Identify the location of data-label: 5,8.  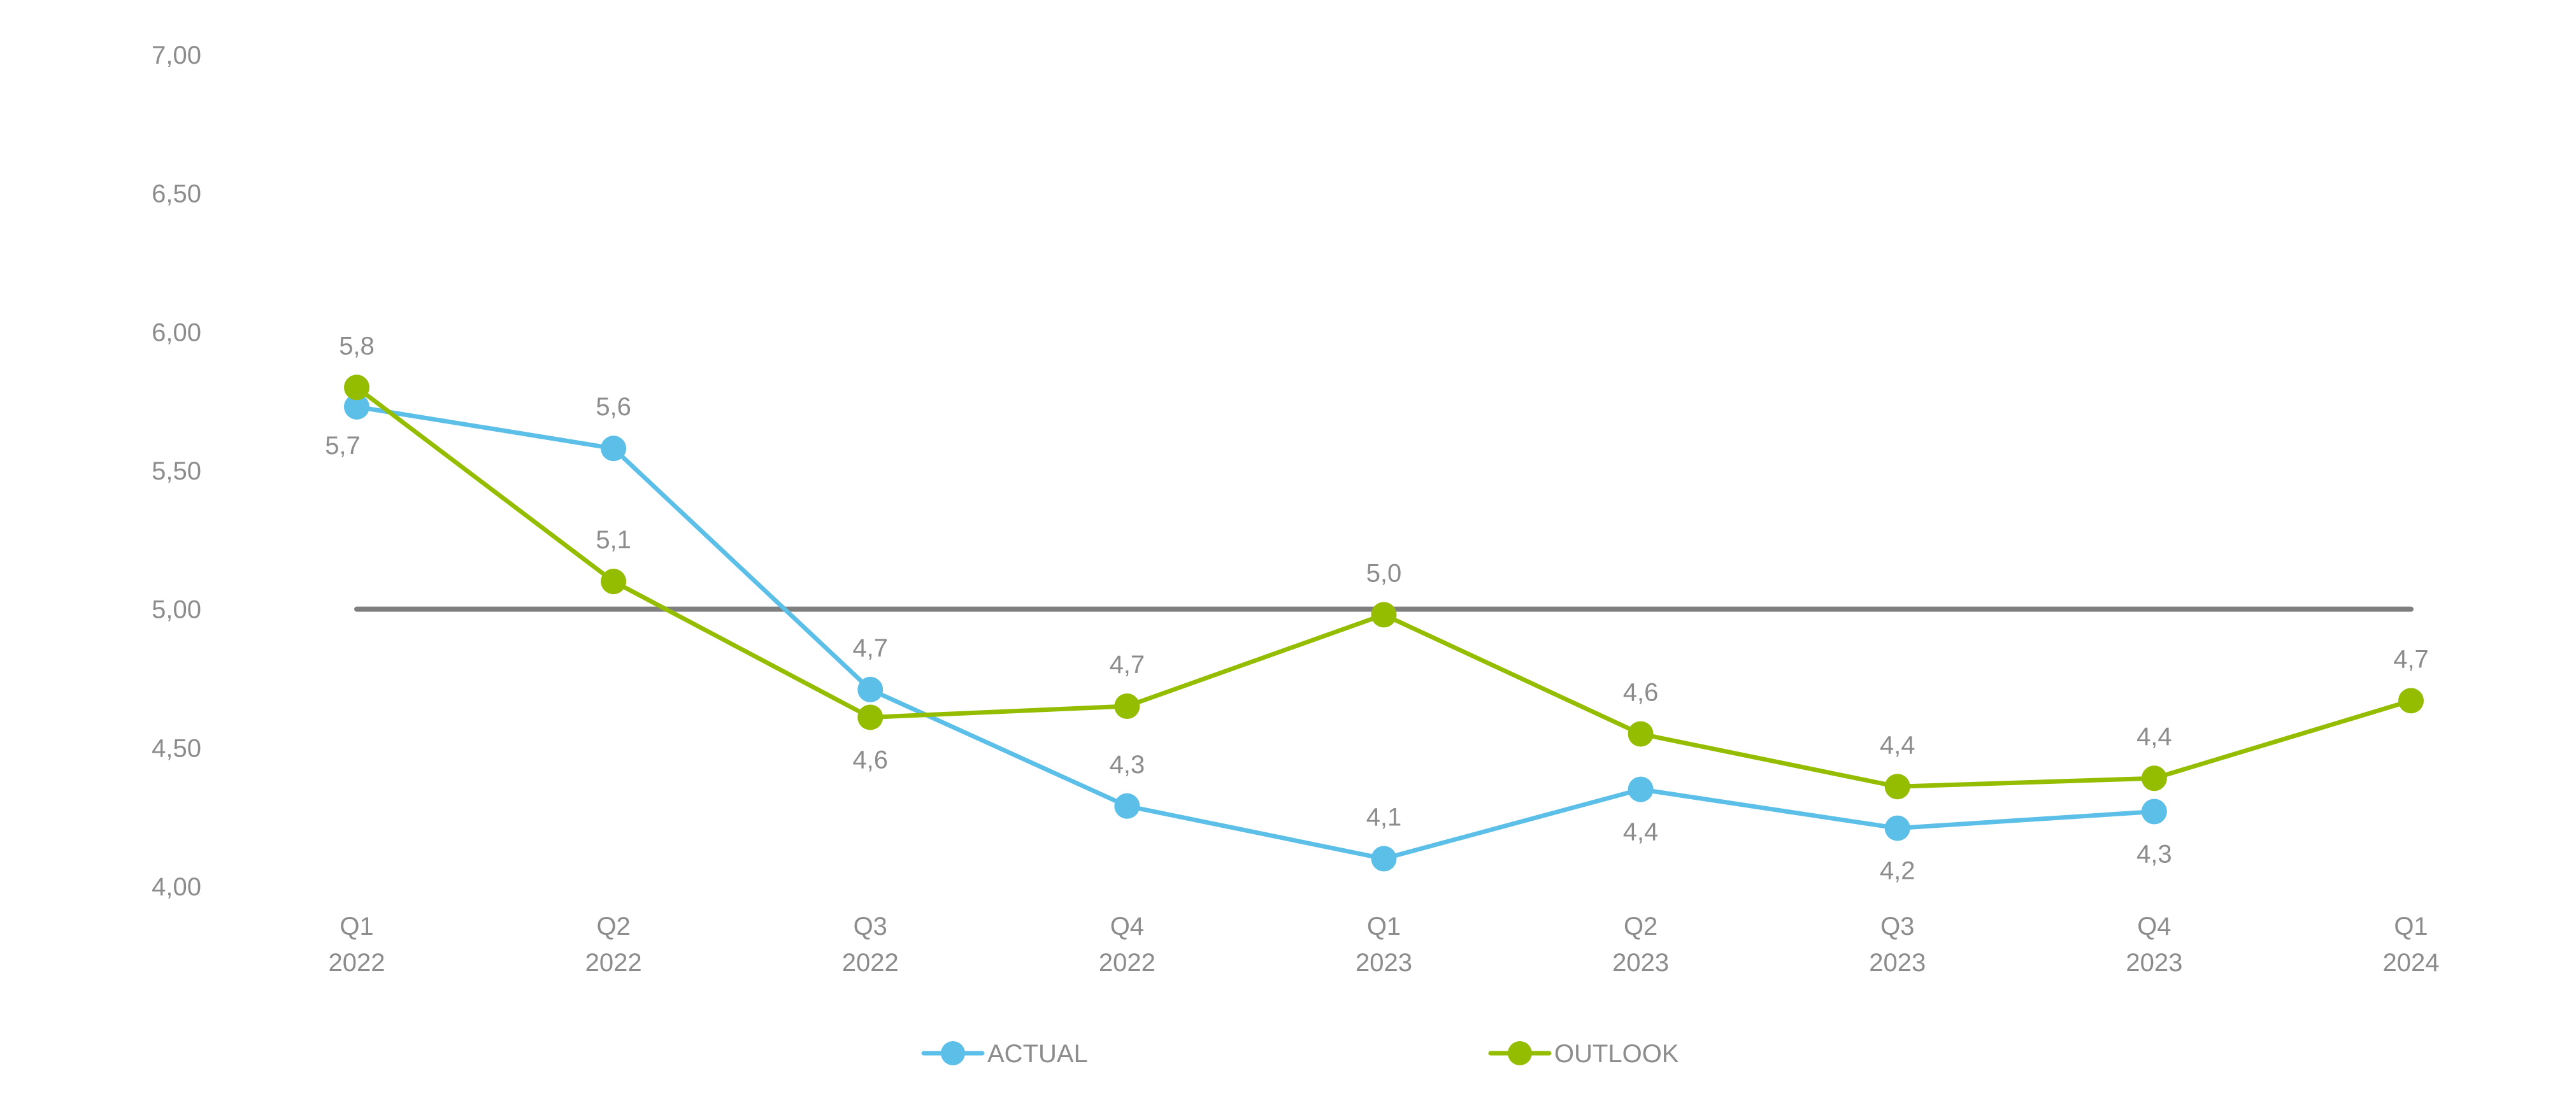
(357, 346).